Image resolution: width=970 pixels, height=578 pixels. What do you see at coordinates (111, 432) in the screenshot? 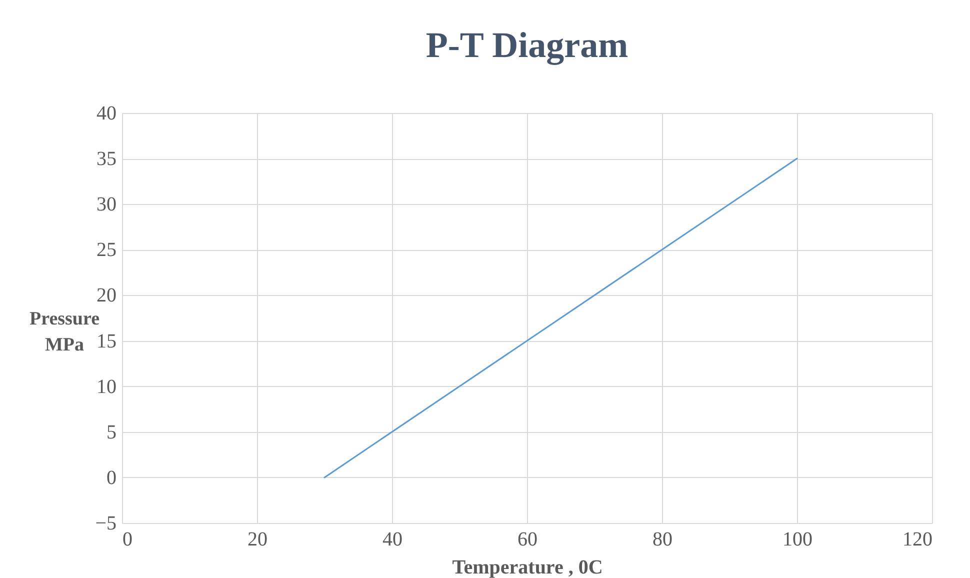
I see `y-tick-label: 5` at bounding box center [111, 432].